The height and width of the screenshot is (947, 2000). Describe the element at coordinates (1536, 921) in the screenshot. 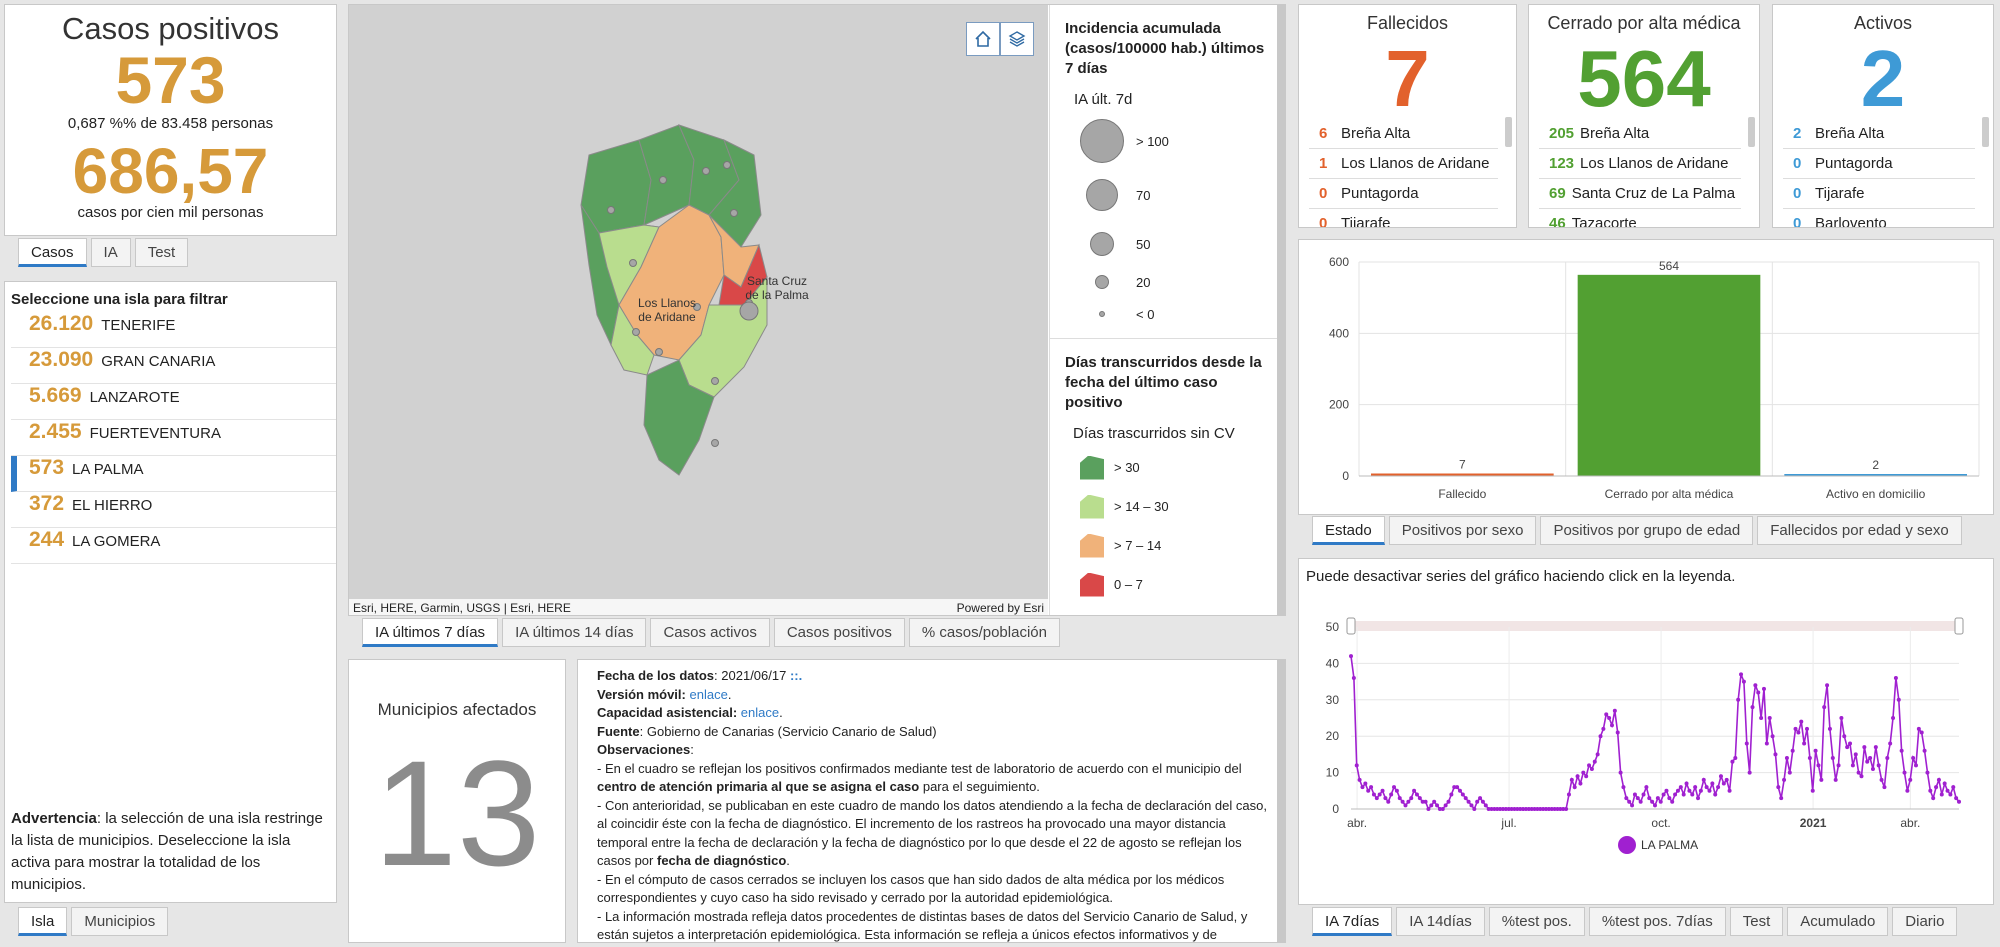

I see `tab-test-pos: %test pos.` at that location.